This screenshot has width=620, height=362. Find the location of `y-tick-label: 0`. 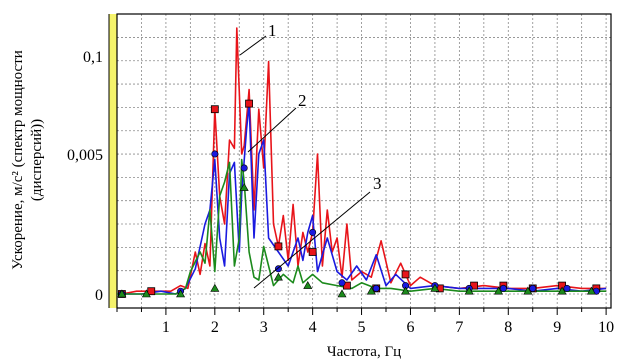

y-tick-label: 0 is located at coordinates (99, 295).